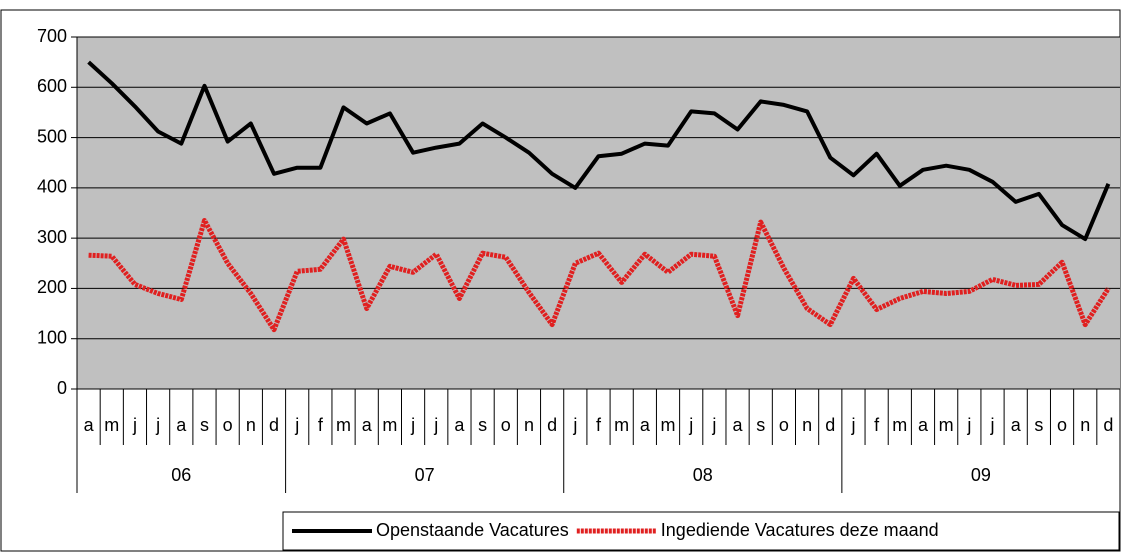 The width and height of the screenshot is (1121, 557). I want to click on group-label: 09, so click(981, 475).